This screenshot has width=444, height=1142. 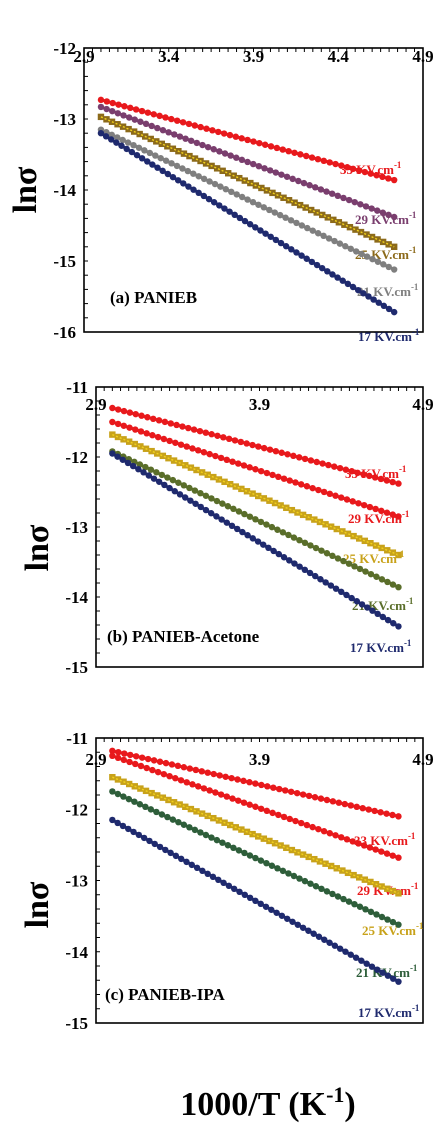 I want to click on series-label: 25 KV.cm-1, so click(x=374, y=557).